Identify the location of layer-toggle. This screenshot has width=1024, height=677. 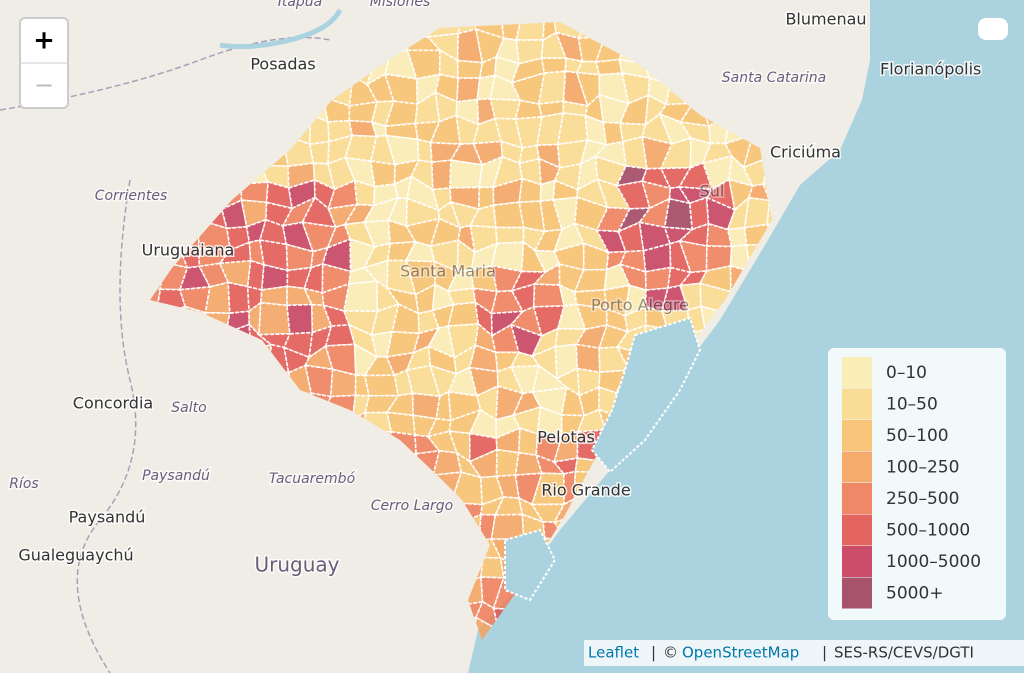
(993, 29).